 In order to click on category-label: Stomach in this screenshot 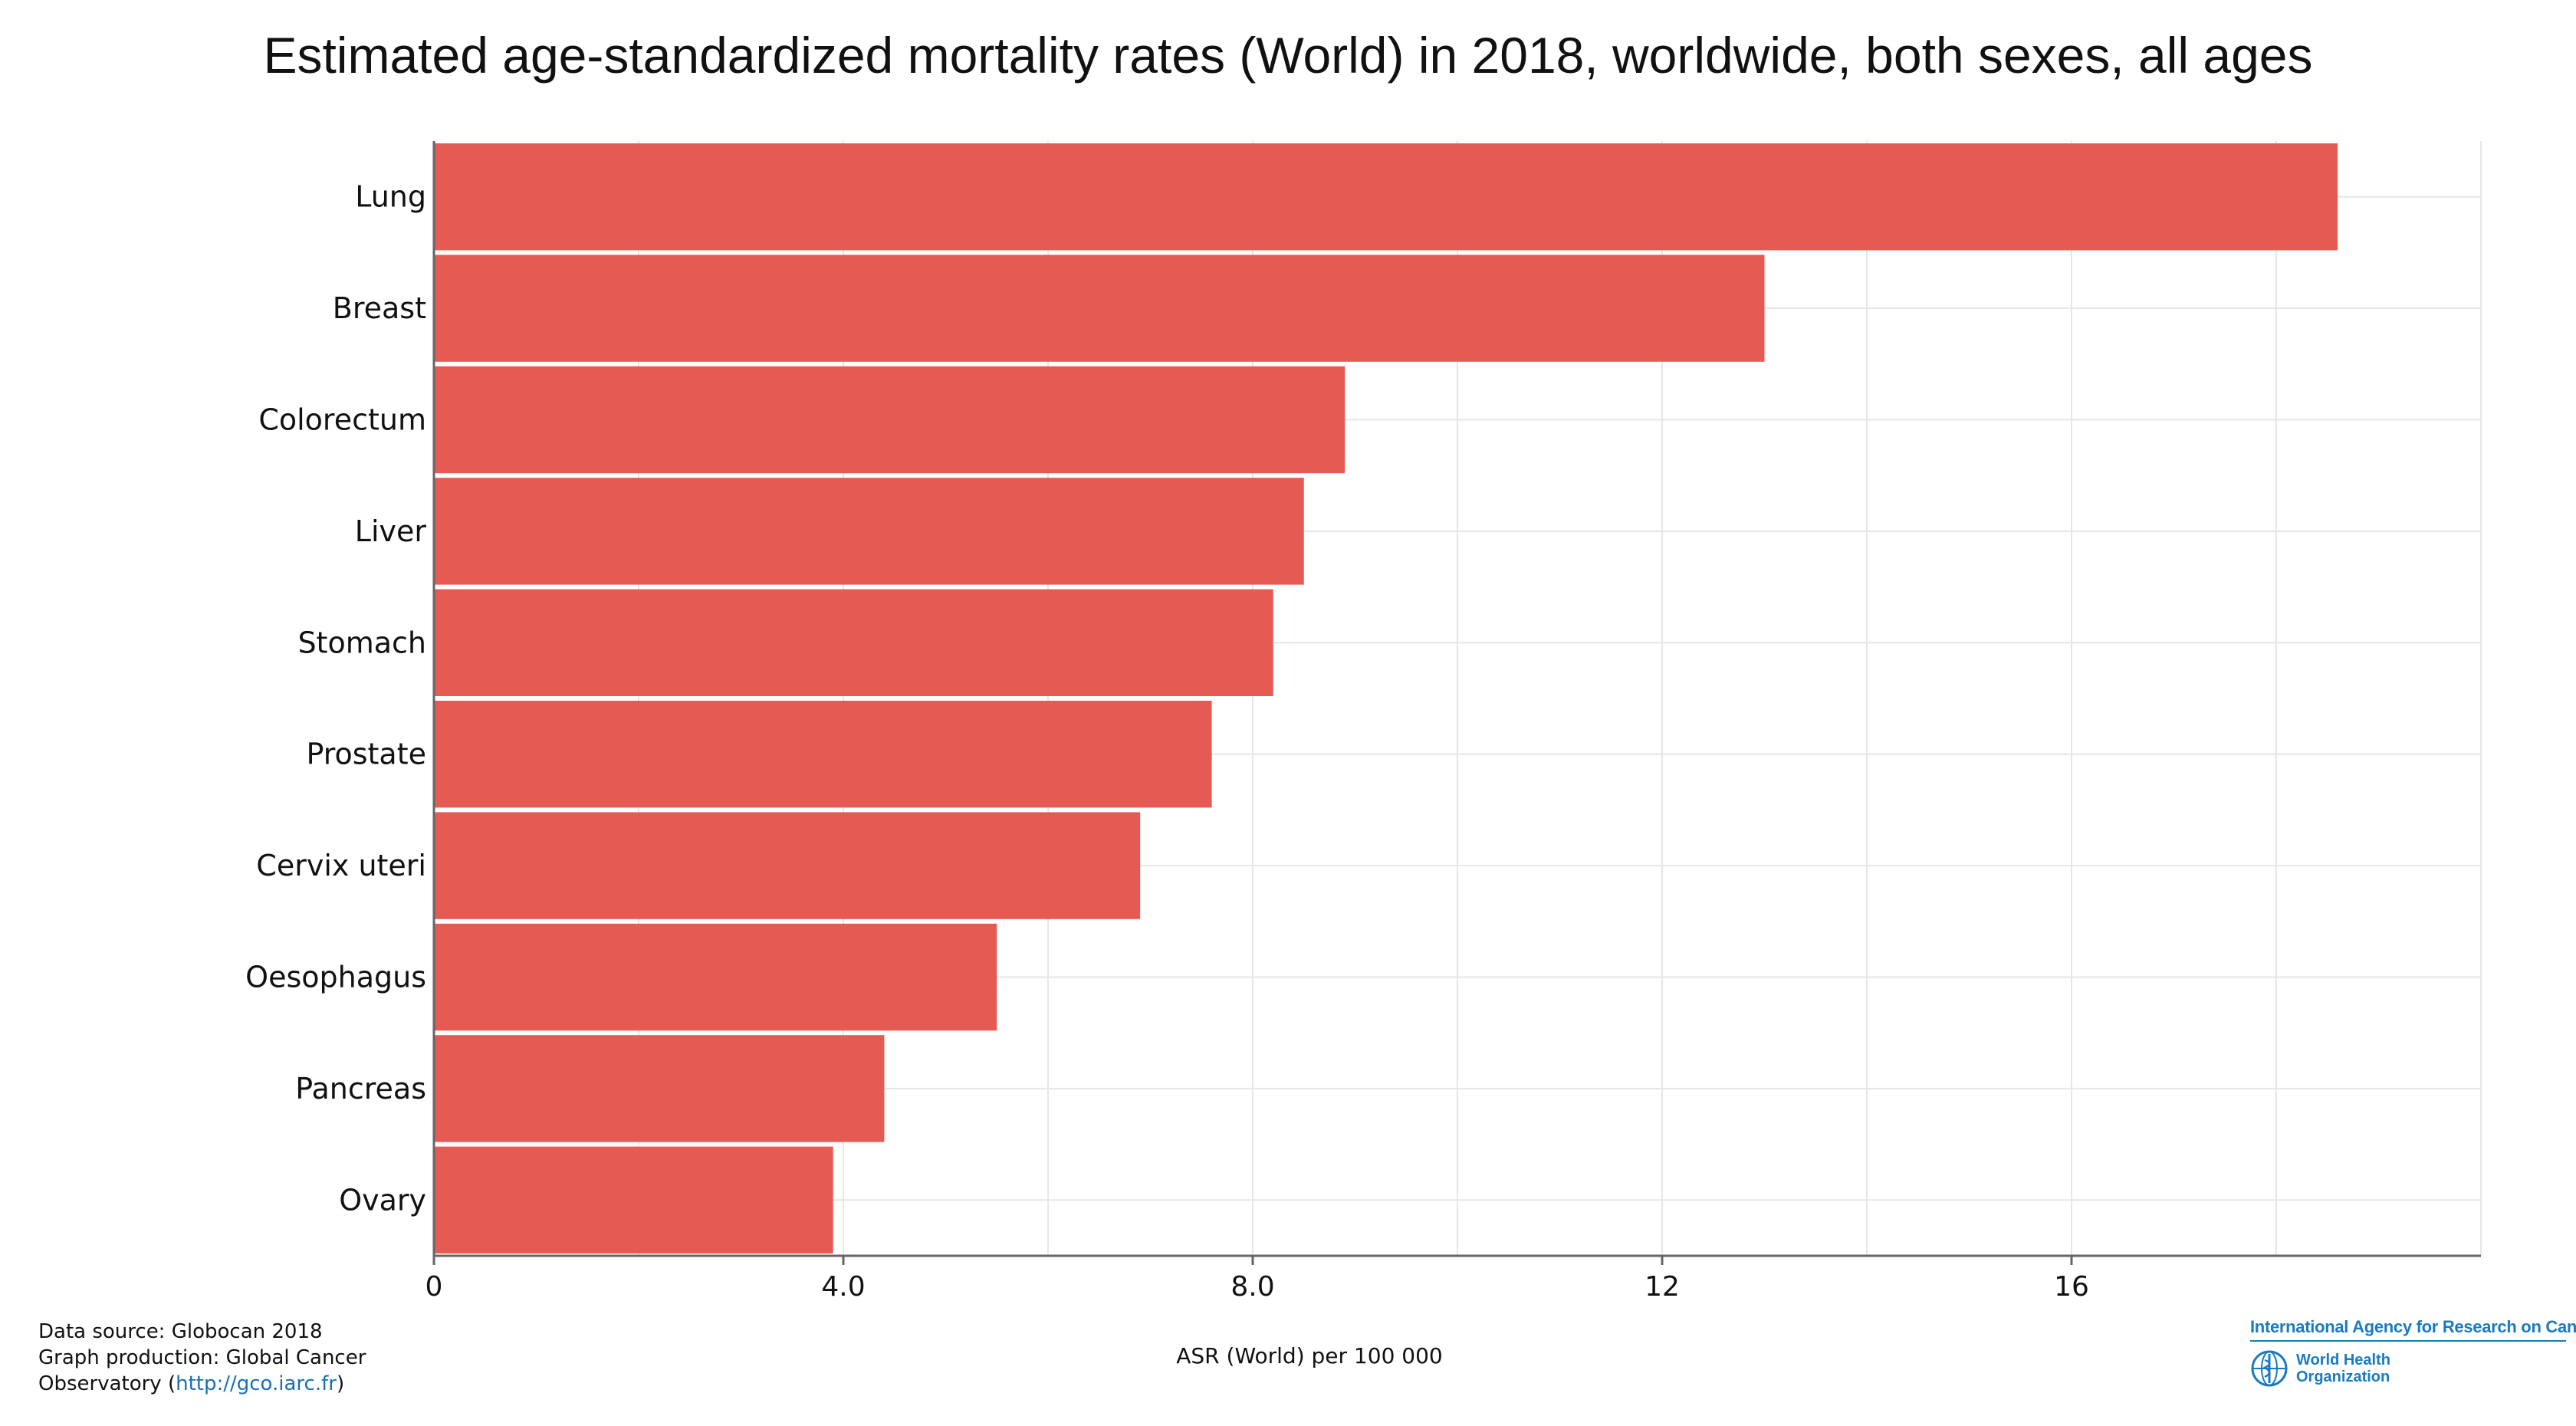, I will do `click(362, 643)`.